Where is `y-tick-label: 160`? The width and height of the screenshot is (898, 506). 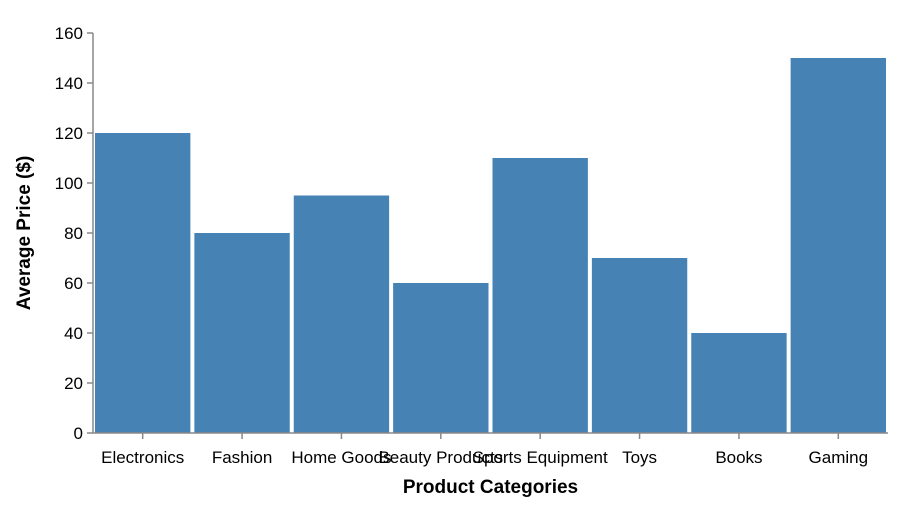 y-tick-label: 160 is located at coordinates (69, 33).